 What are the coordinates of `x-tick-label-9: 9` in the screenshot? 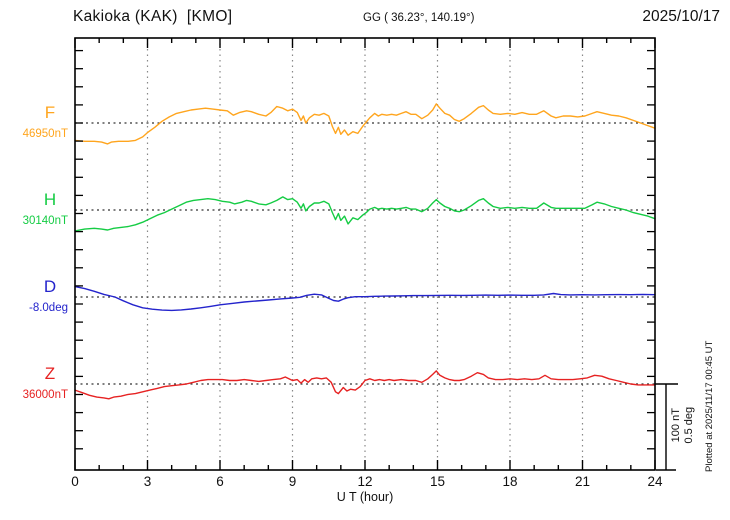 It's located at (292, 481).